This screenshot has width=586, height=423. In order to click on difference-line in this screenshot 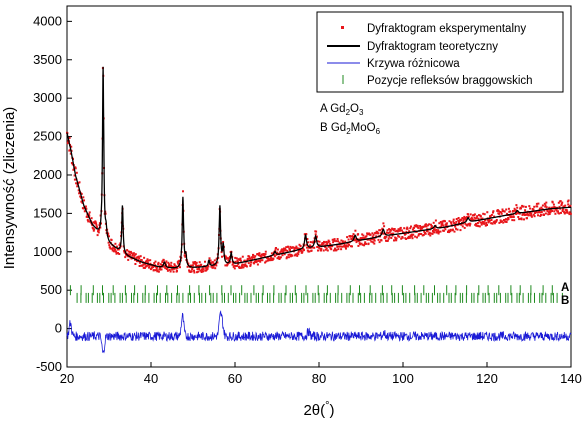, I will do `click(319, 332)`.